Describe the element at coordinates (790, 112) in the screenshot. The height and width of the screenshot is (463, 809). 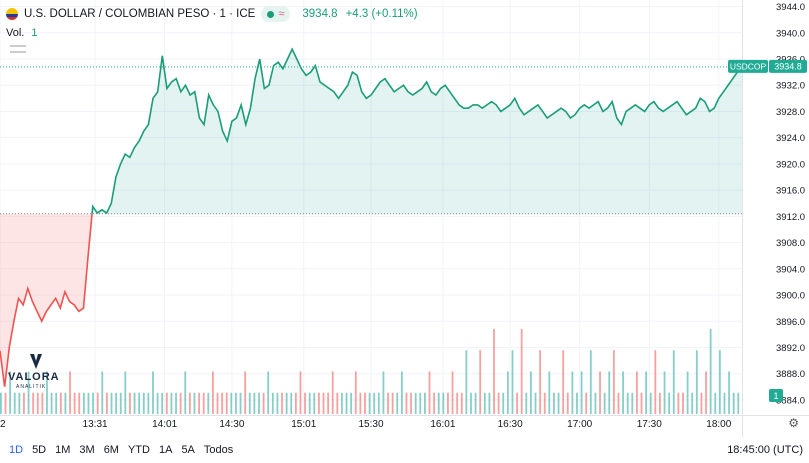
I see `y-tick-label: 3928.0` at that location.